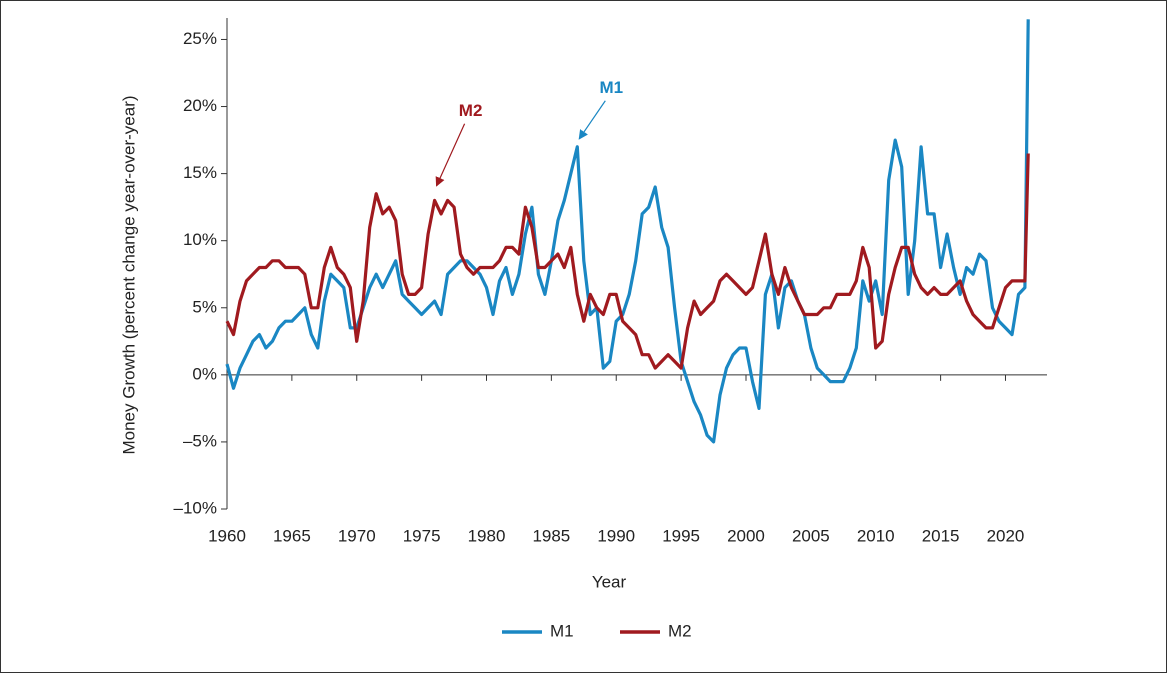 This screenshot has height=673, width=1167. What do you see at coordinates (562, 630) in the screenshot?
I see `legend-label: M1` at bounding box center [562, 630].